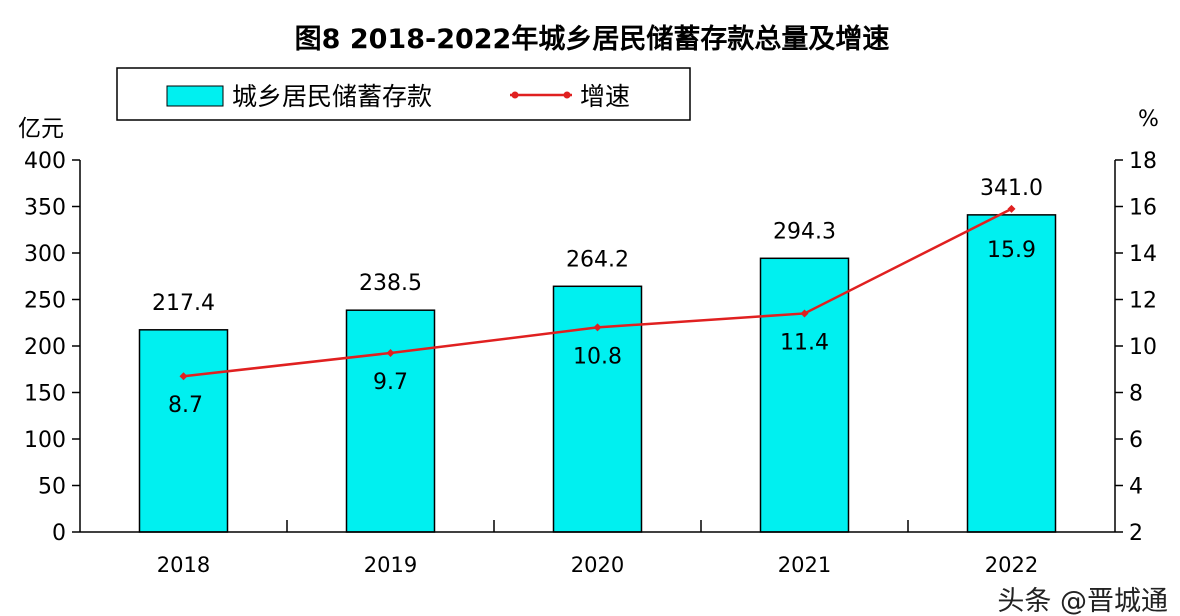 Image resolution: width=1180 pixels, height=616 pixels. Describe the element at coordinates (1011, 565) in the screenshot. I see `x-tick-label: 2022` at that location.